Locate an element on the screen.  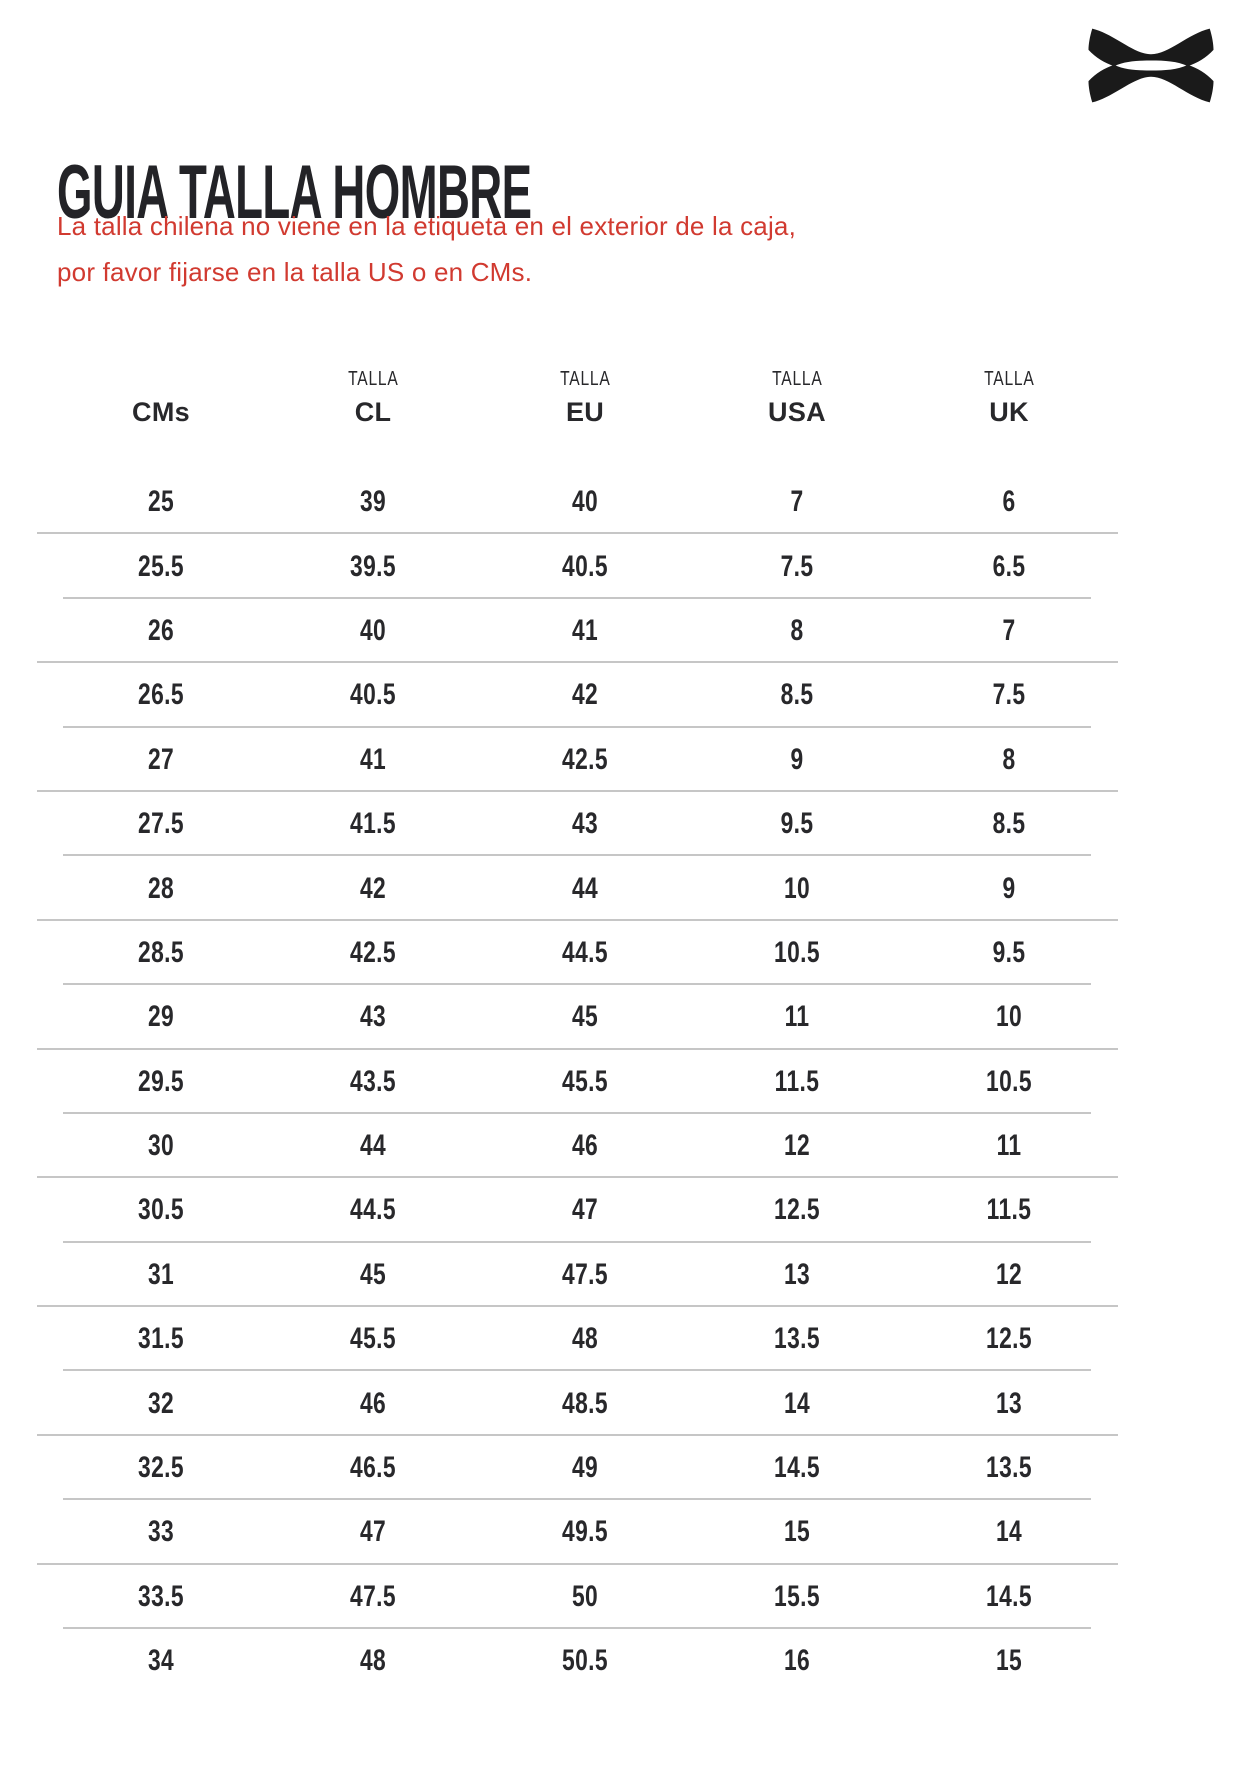
cell-uk: 11 is located at coordinates (1009, 1146).